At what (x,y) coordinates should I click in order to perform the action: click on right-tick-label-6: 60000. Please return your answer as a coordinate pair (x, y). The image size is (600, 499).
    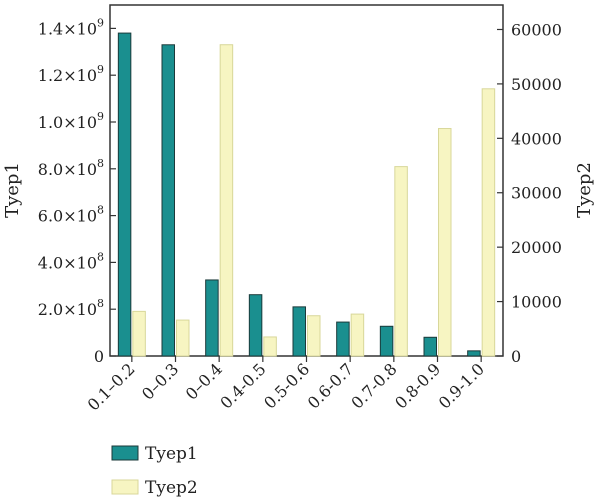
    Looking at the image, I should click on (536, 29).